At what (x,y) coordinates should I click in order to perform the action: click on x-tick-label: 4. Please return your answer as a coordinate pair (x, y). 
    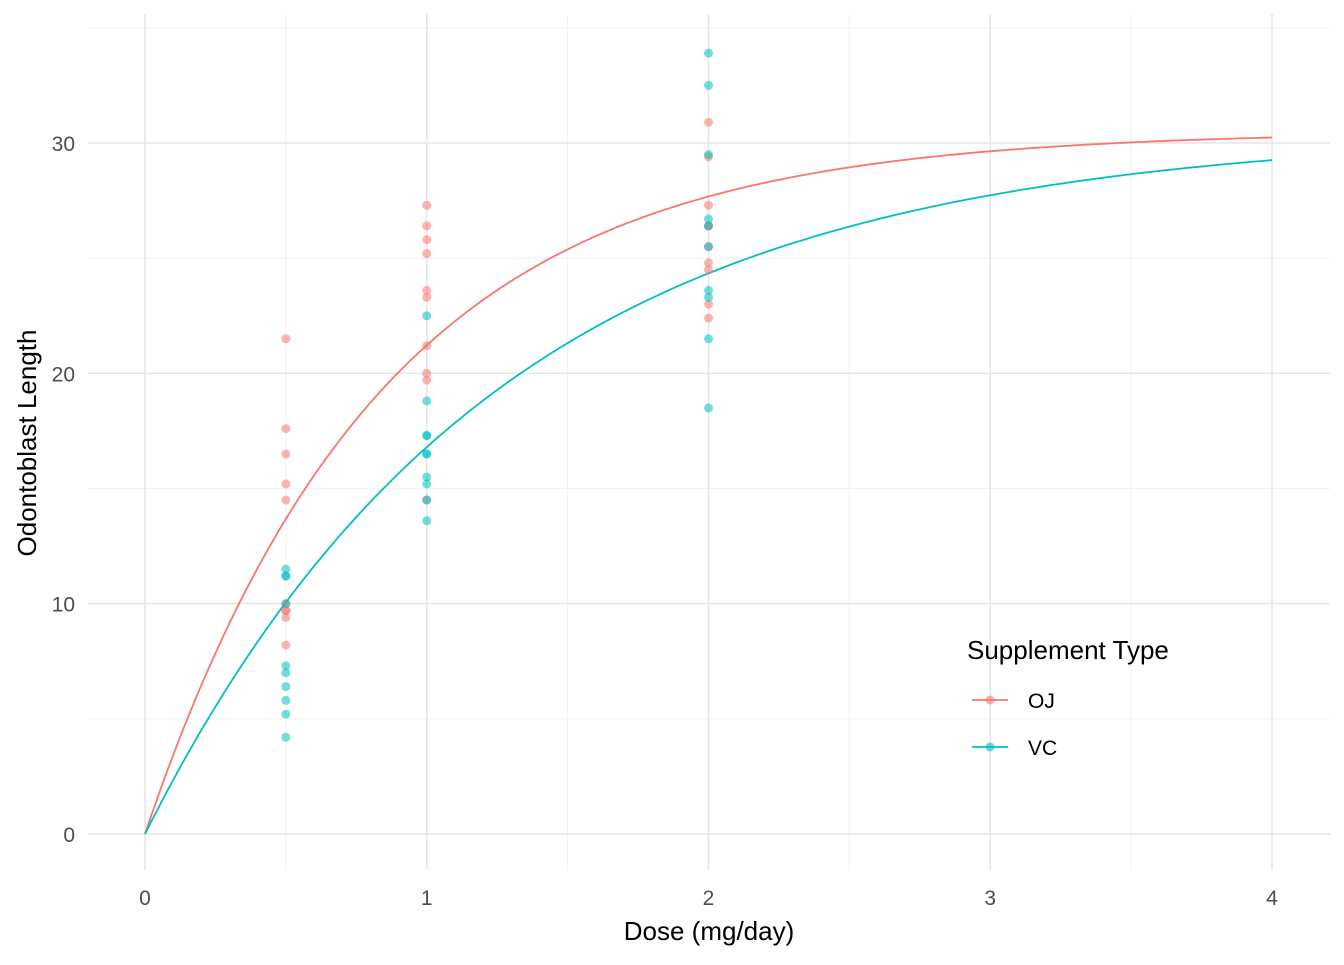
    Looking at the image, I should click on (1272, 898).